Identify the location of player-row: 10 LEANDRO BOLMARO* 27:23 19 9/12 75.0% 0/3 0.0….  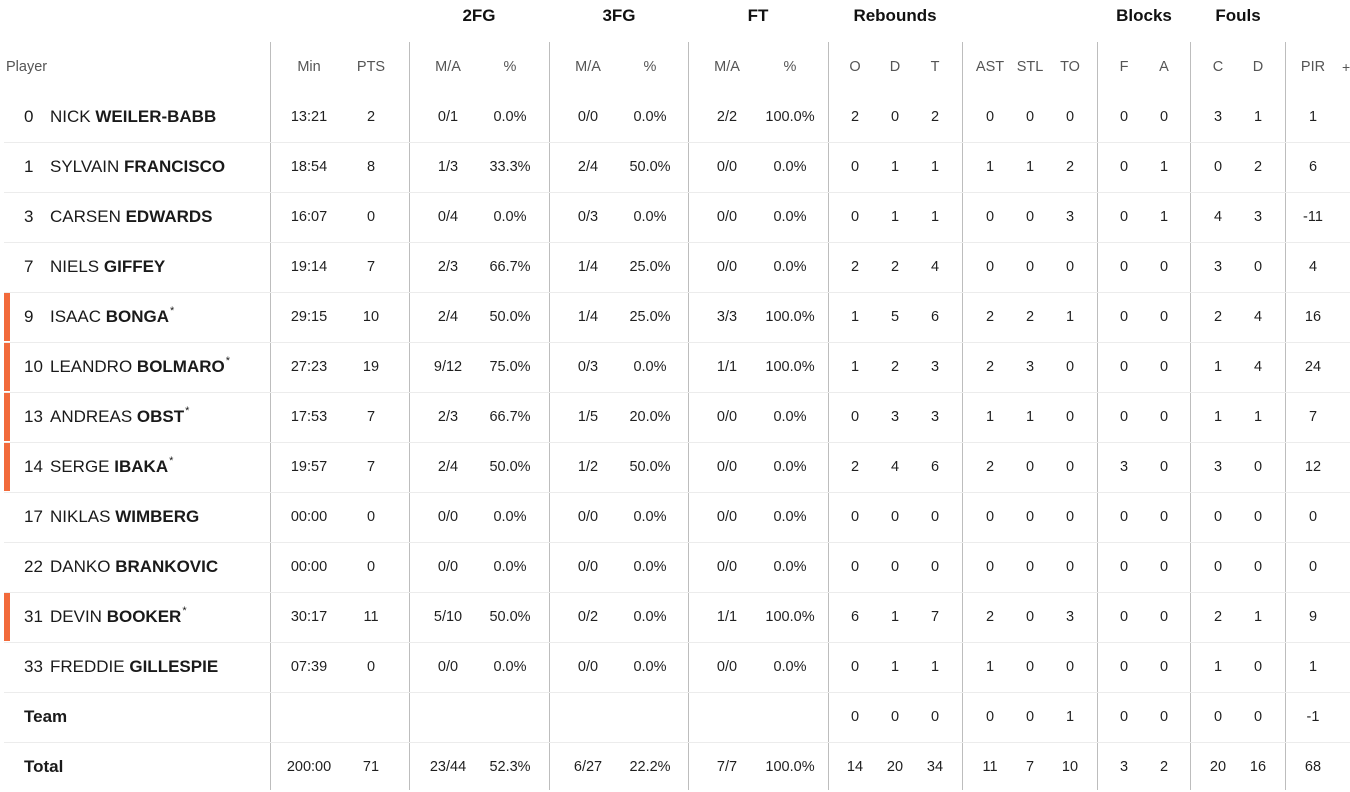
(677, 367).